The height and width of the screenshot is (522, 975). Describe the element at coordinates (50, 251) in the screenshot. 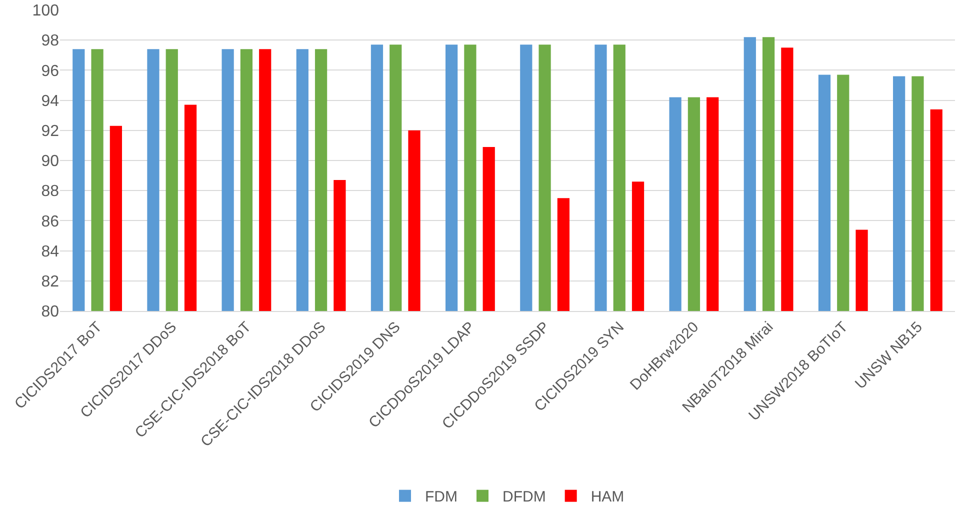

I see `y-tick-label: 84` at that location.